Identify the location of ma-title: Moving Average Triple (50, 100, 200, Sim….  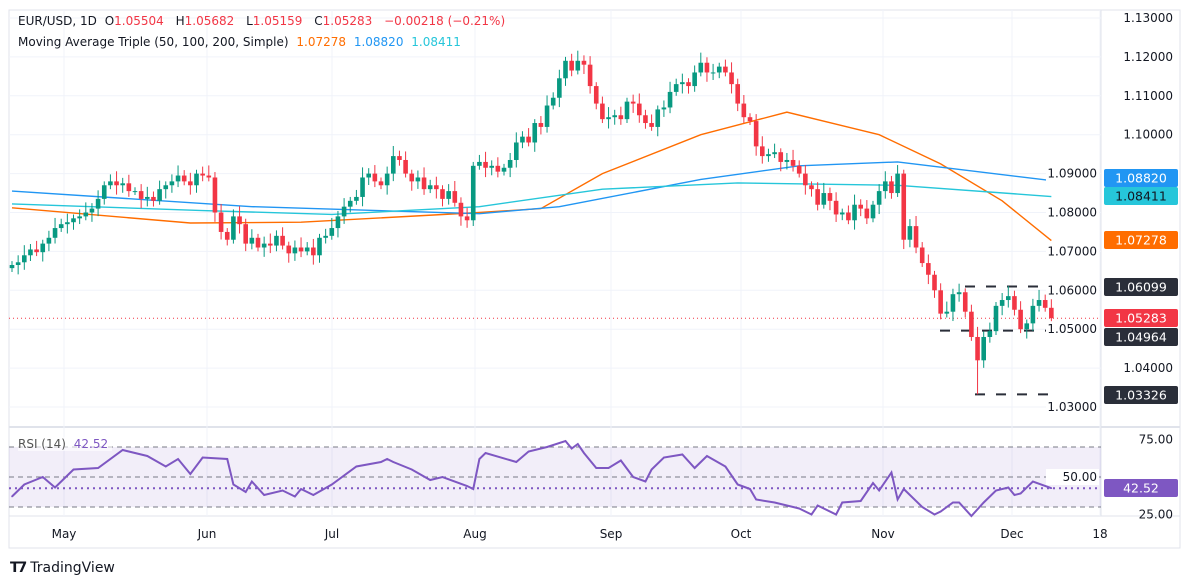
(153, 42).